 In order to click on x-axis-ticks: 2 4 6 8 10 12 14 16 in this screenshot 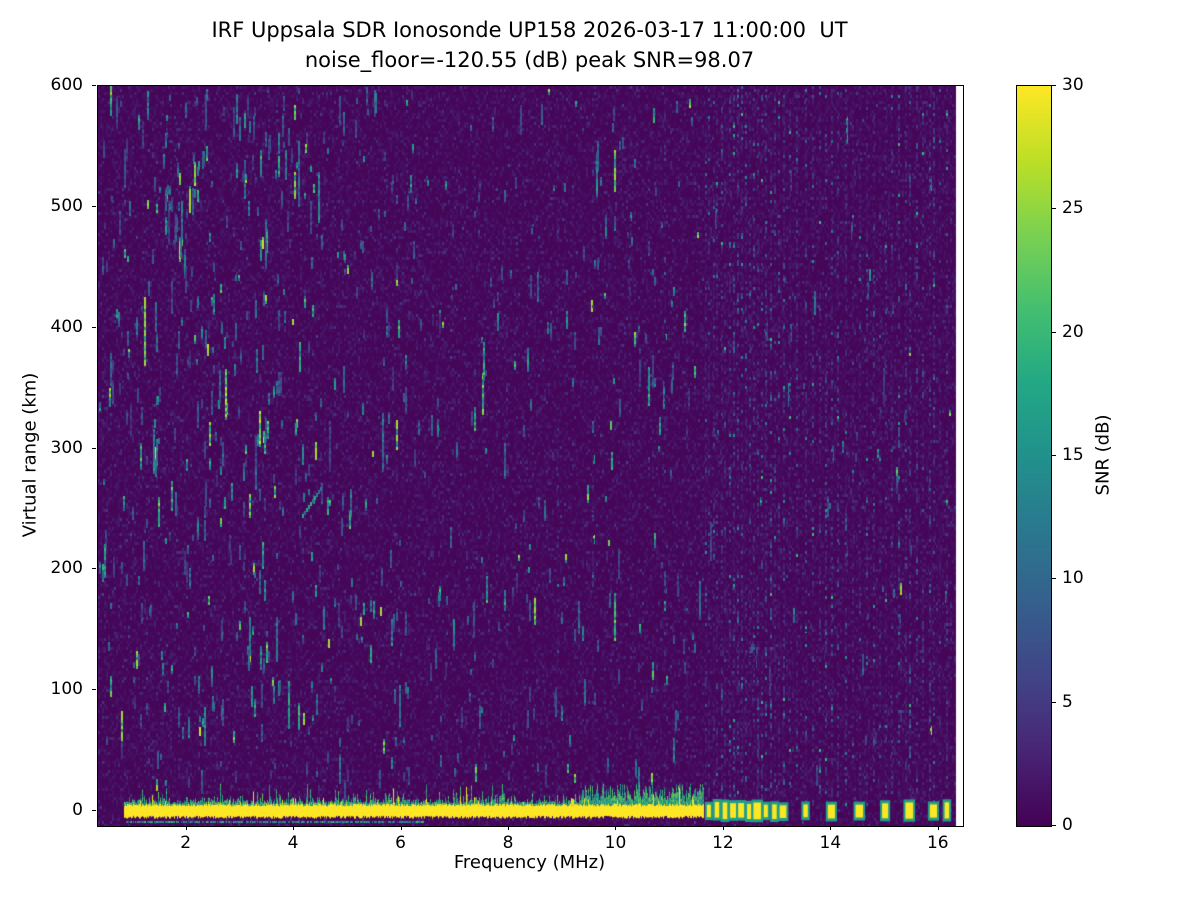, I will do `click(529, 843)`.